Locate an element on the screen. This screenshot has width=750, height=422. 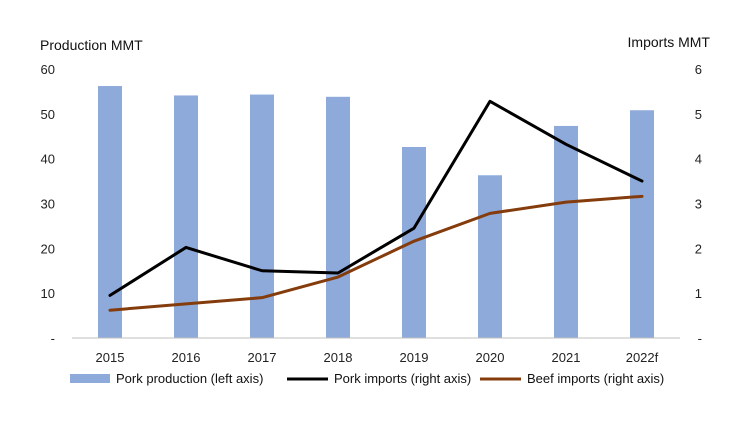
legend-swatch-pork-production is located at coordinates (90, 378).